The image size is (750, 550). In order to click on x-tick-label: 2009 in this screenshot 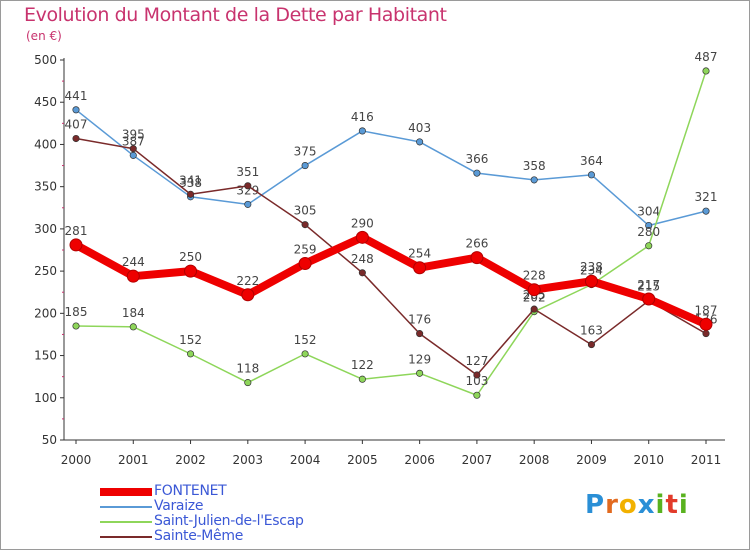, I will do `click(591, 460)`.